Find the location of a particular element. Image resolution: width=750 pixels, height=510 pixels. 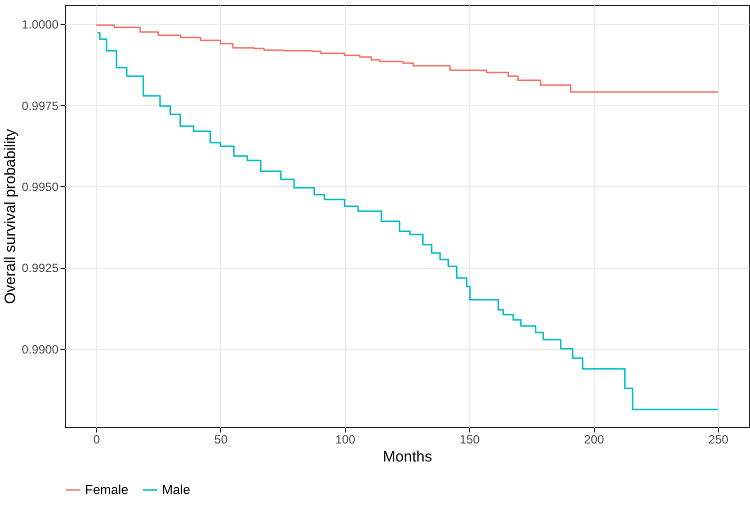

y-tick-label: 0.9925 is located at coordinates (40, 268).